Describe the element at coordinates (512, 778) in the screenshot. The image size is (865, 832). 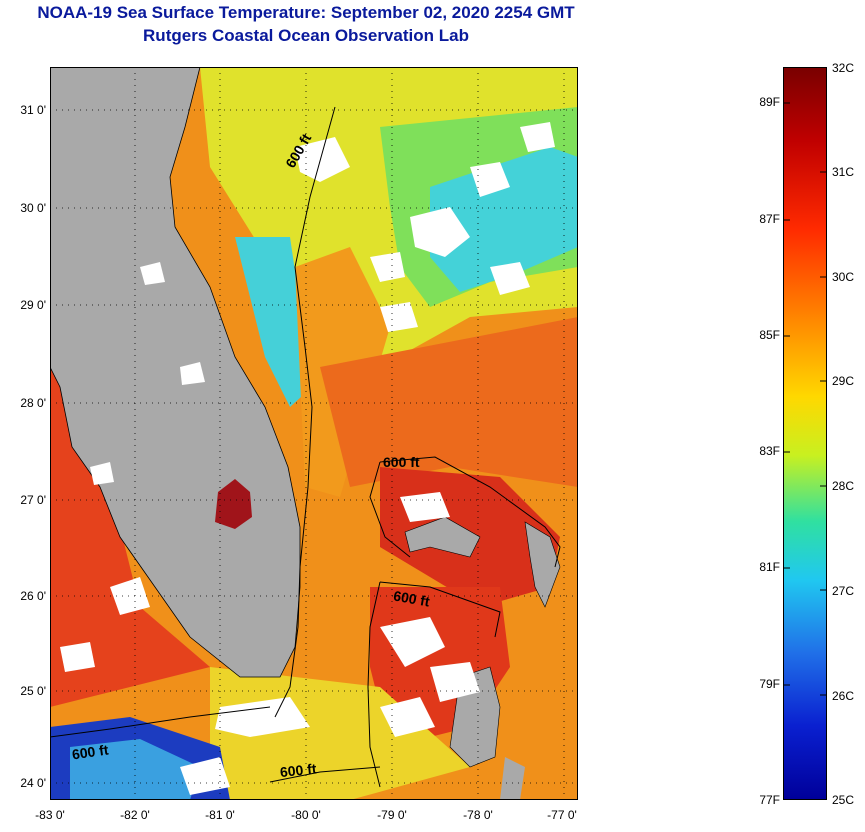
I see `southern-island-land` at that location.